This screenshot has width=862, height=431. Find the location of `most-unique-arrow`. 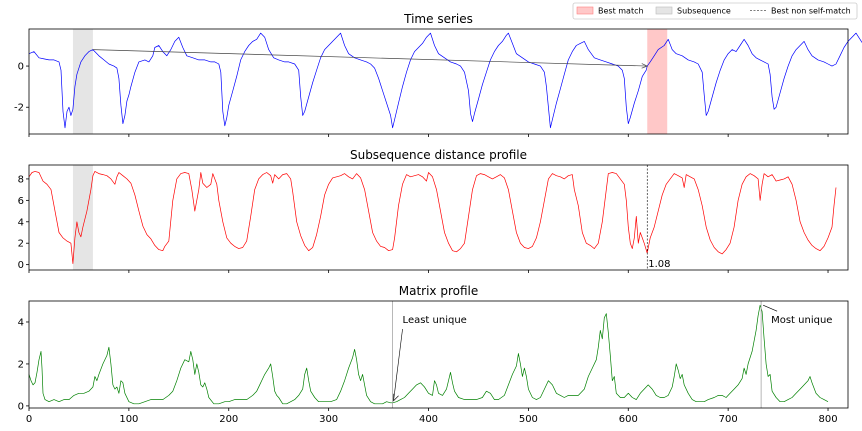

most-unique-arrow is located at coordinates (770, 308).